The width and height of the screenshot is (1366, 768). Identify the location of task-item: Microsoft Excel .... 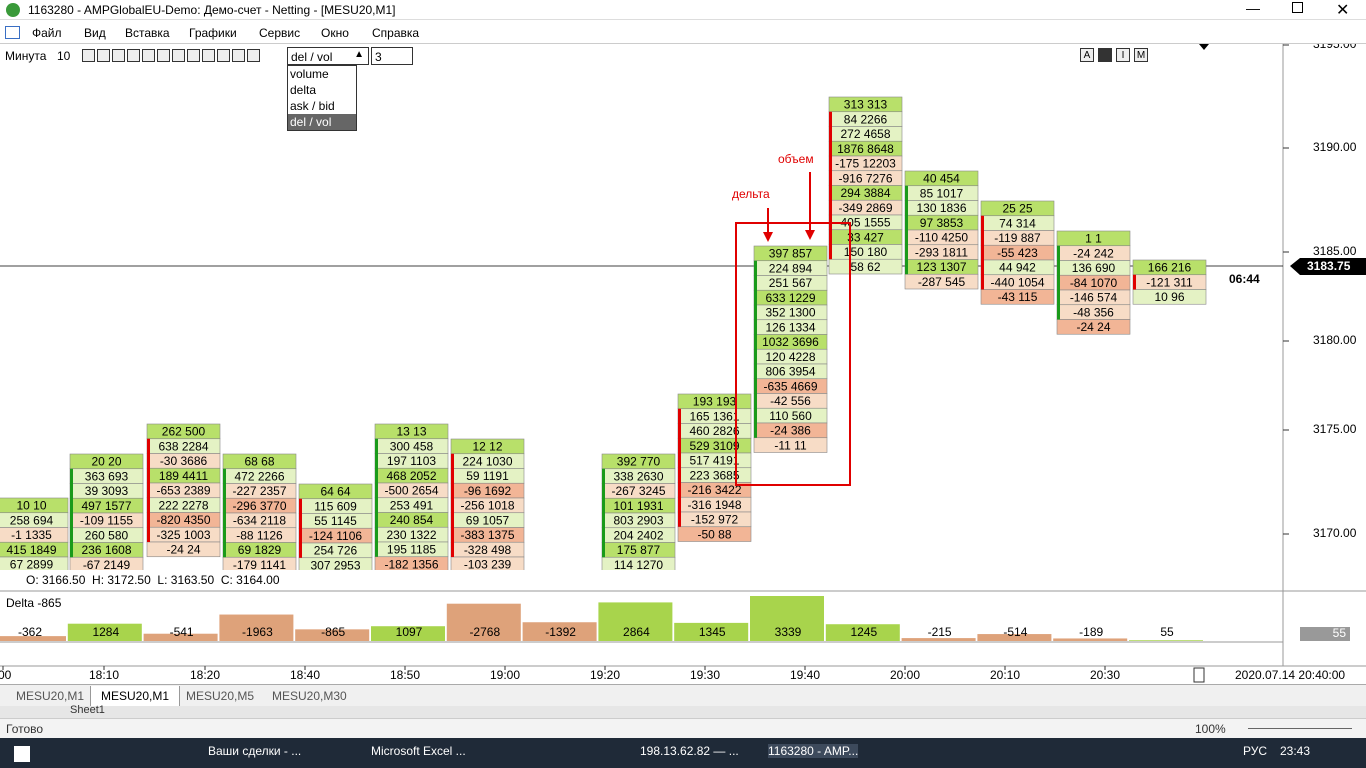
(418, 751).